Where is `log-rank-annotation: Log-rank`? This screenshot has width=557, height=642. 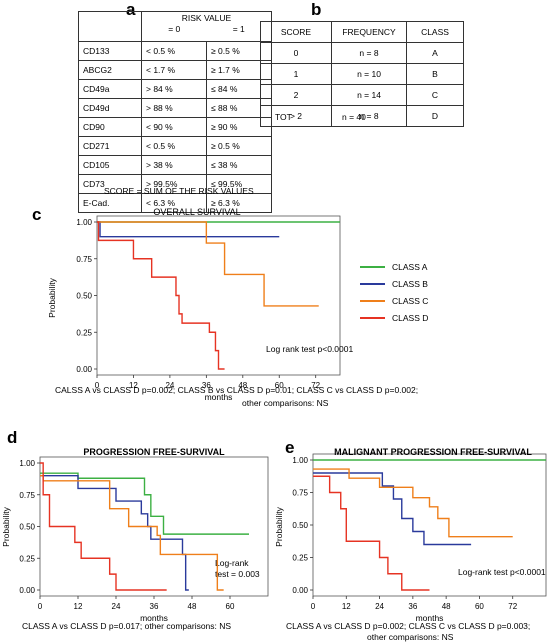 log-rank-annotation: Log-rank is located at coordinates (232, 563).